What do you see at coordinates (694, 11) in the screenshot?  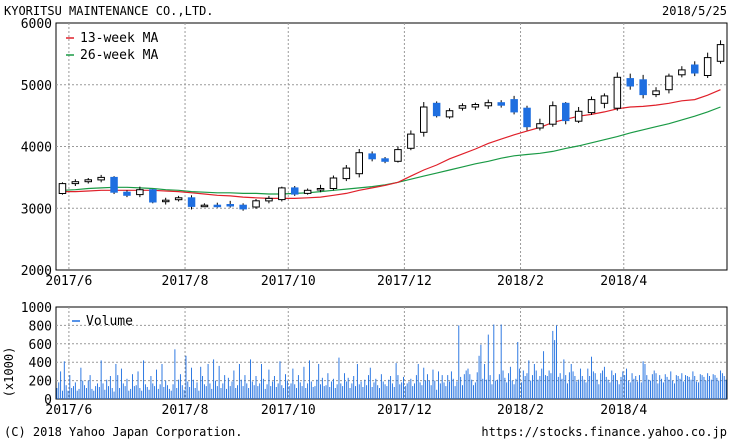 I see `chart-date: 2018/5/25` at bounding box center [694, 11].